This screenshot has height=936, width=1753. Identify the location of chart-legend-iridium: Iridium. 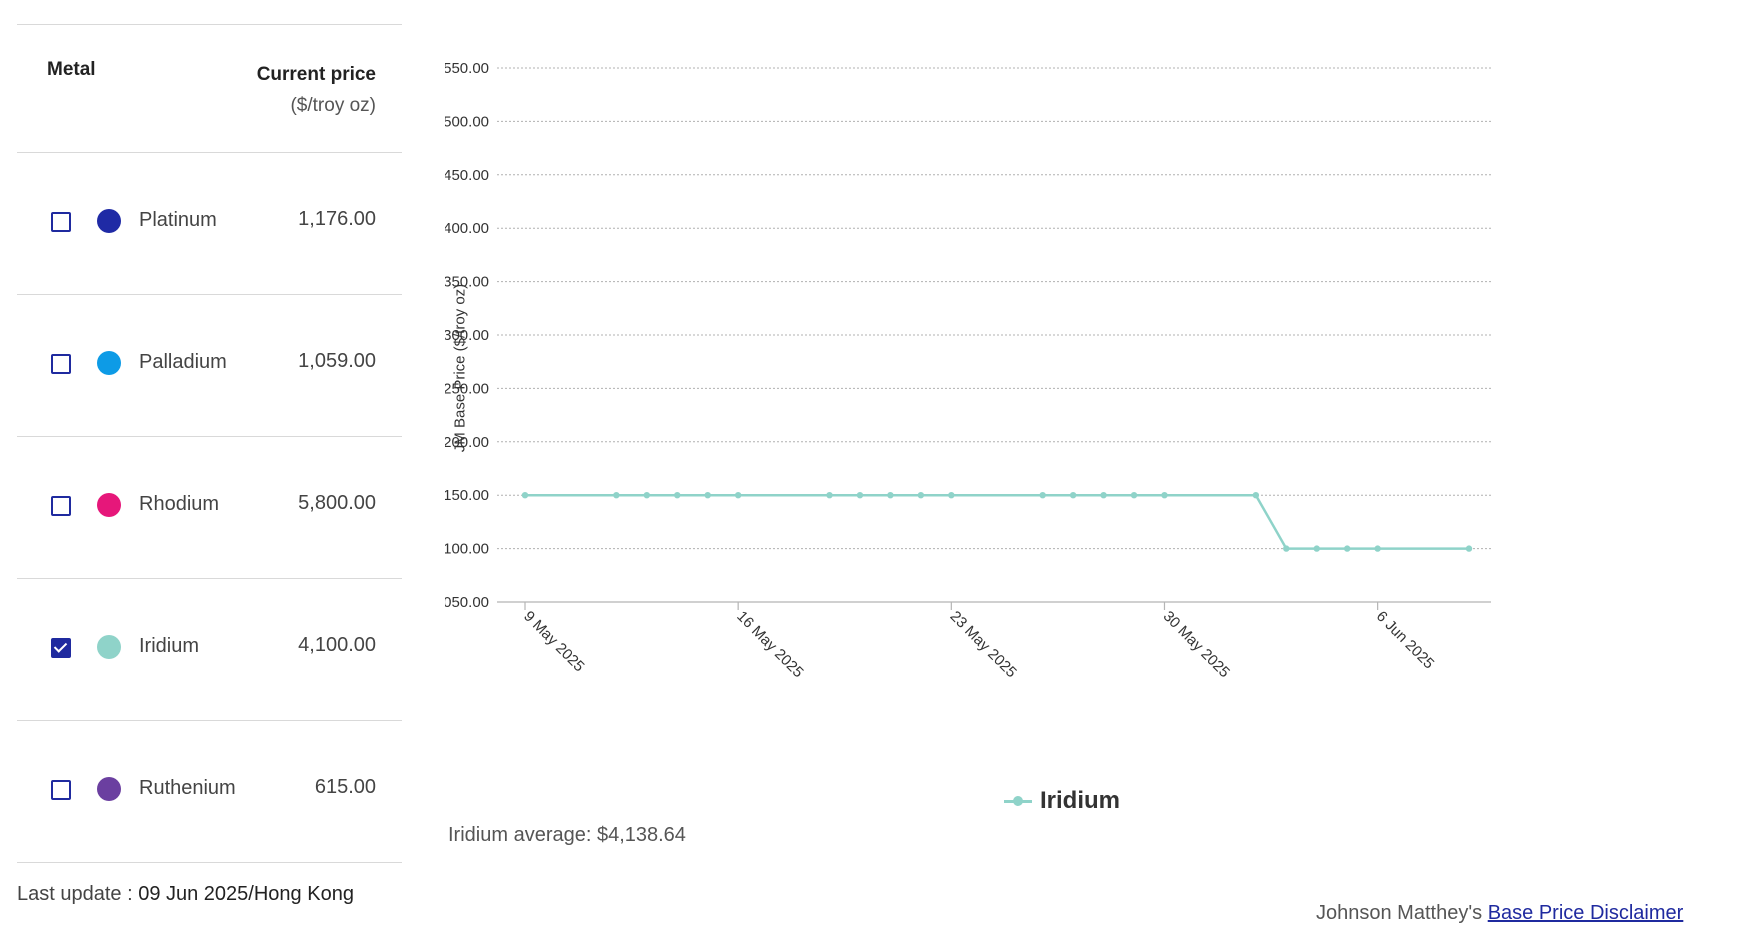
(1062, 801).